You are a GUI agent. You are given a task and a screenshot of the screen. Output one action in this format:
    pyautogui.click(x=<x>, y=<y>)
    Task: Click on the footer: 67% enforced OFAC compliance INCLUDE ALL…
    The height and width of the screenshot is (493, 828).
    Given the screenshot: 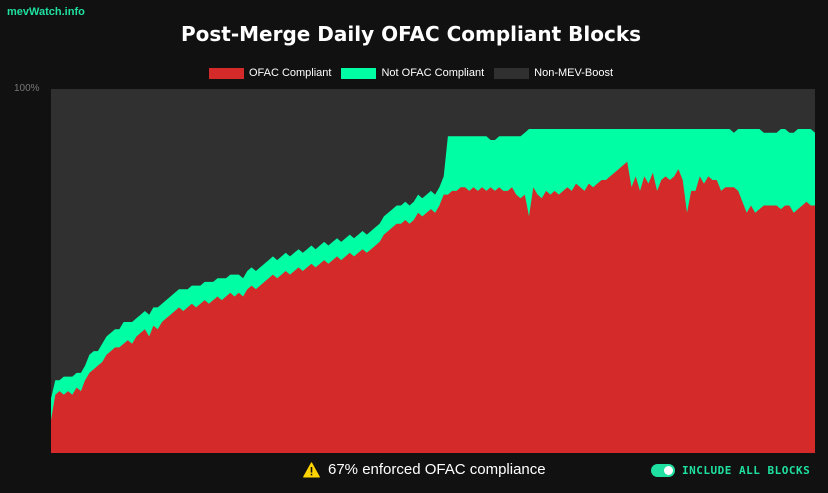 What is the action you would take?
    pyautogui.click(x=414, y=471)
    